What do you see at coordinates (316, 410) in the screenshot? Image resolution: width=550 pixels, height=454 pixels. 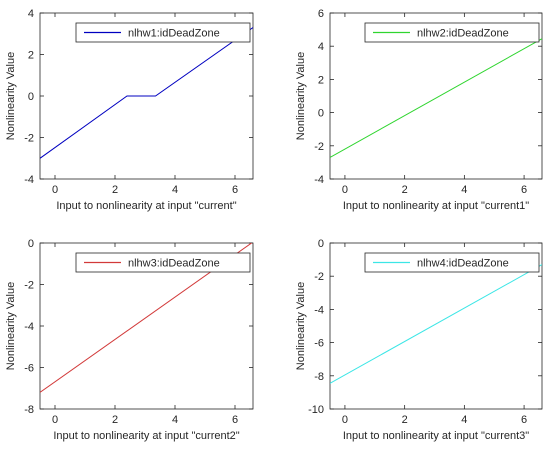 I see `y-tick-label: -10` at bounding box center [316, 410].